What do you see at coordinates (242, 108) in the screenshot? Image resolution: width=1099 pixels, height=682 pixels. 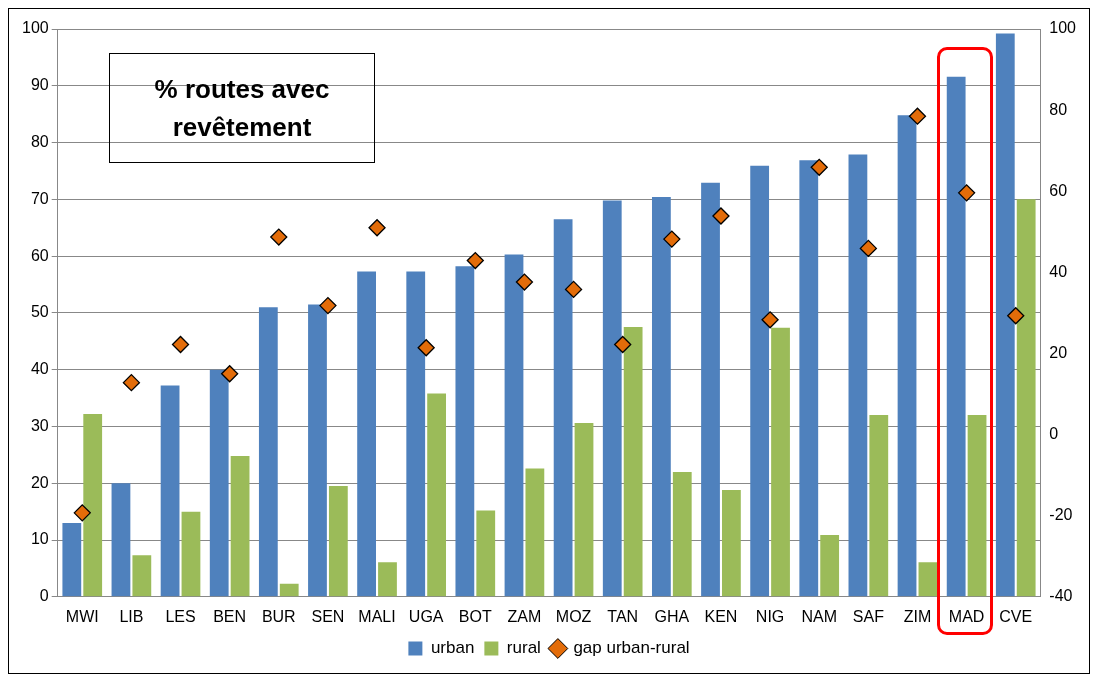 I see `title-frame: % routes avec revêtement` at bounding box center [242, 108].